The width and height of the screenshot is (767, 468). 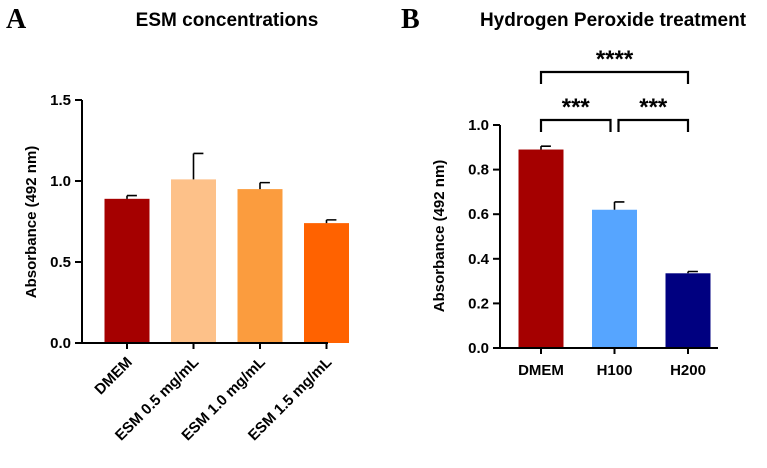 I want to click on panel-b-y-axis-label: Absorbance (492 nm), so click(x=439, y=236).